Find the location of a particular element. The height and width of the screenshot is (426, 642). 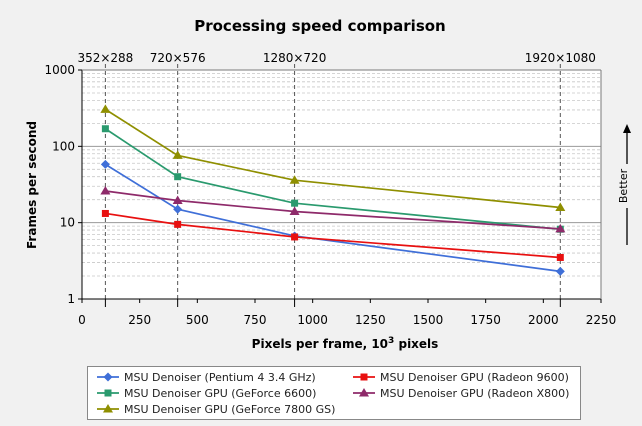

chart-title: Processing speed comparison is located at coordinates (320, 26).